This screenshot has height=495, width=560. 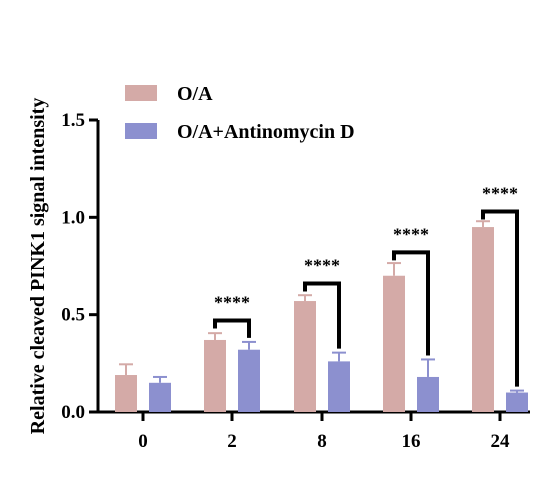 I want to click on y-axis-label: Relative cleaved PINK1 signal intensity, so click(x=38, y=266).